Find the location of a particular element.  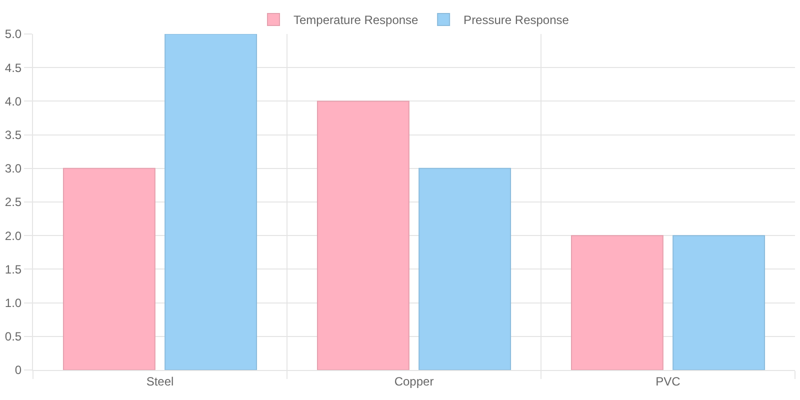

y-tick-label: 3.5 is located at coordinates (13, 135).